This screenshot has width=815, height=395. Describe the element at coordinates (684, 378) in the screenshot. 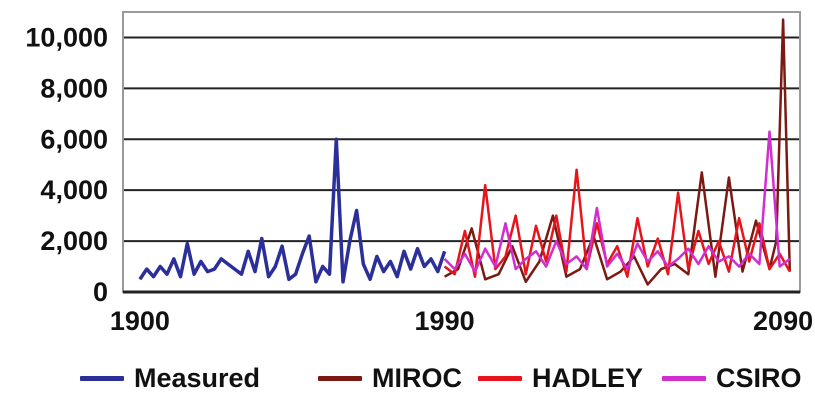

I see `legend-swatch-csiro` at that location.